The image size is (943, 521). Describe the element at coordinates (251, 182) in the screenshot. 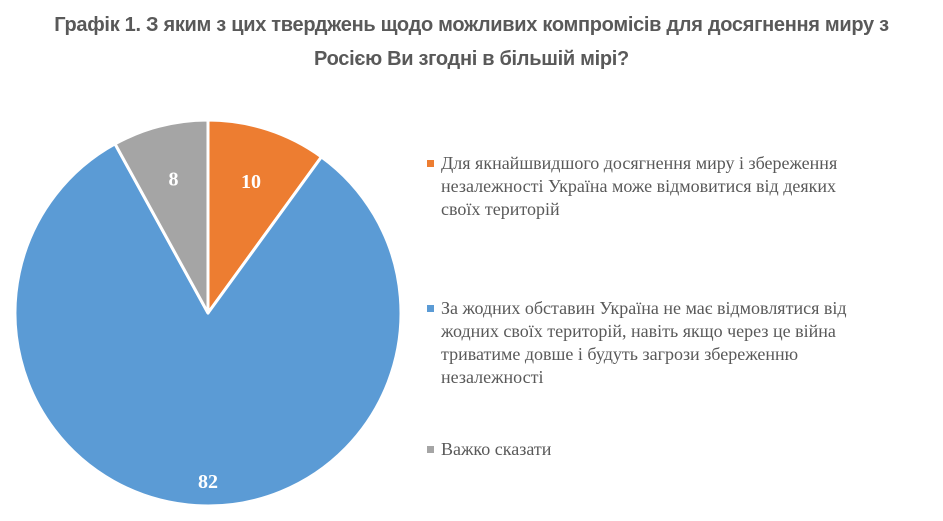

I see `pie-data-label: 10` at that location.